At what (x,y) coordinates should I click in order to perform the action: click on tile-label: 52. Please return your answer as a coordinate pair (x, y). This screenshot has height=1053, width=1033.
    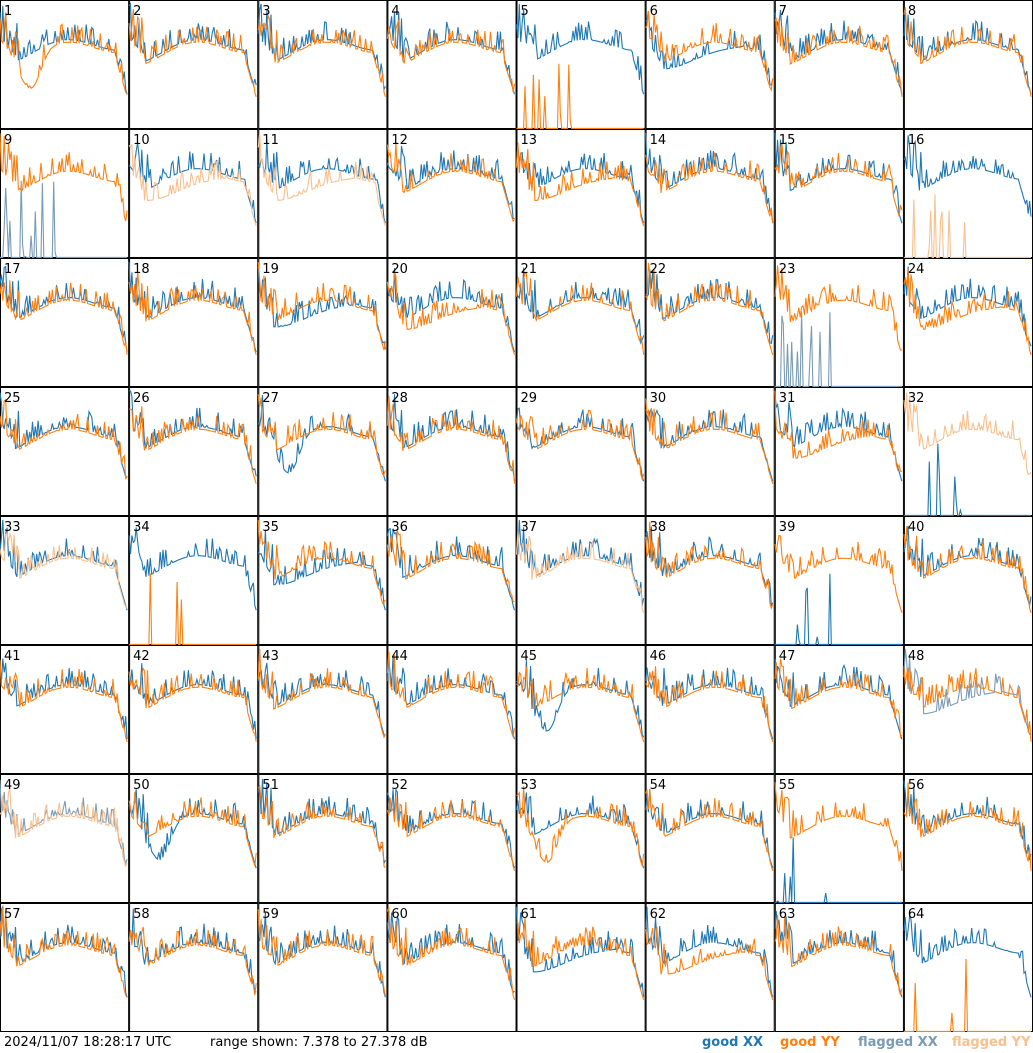
    Looking at the image, I should click on (399, 785).